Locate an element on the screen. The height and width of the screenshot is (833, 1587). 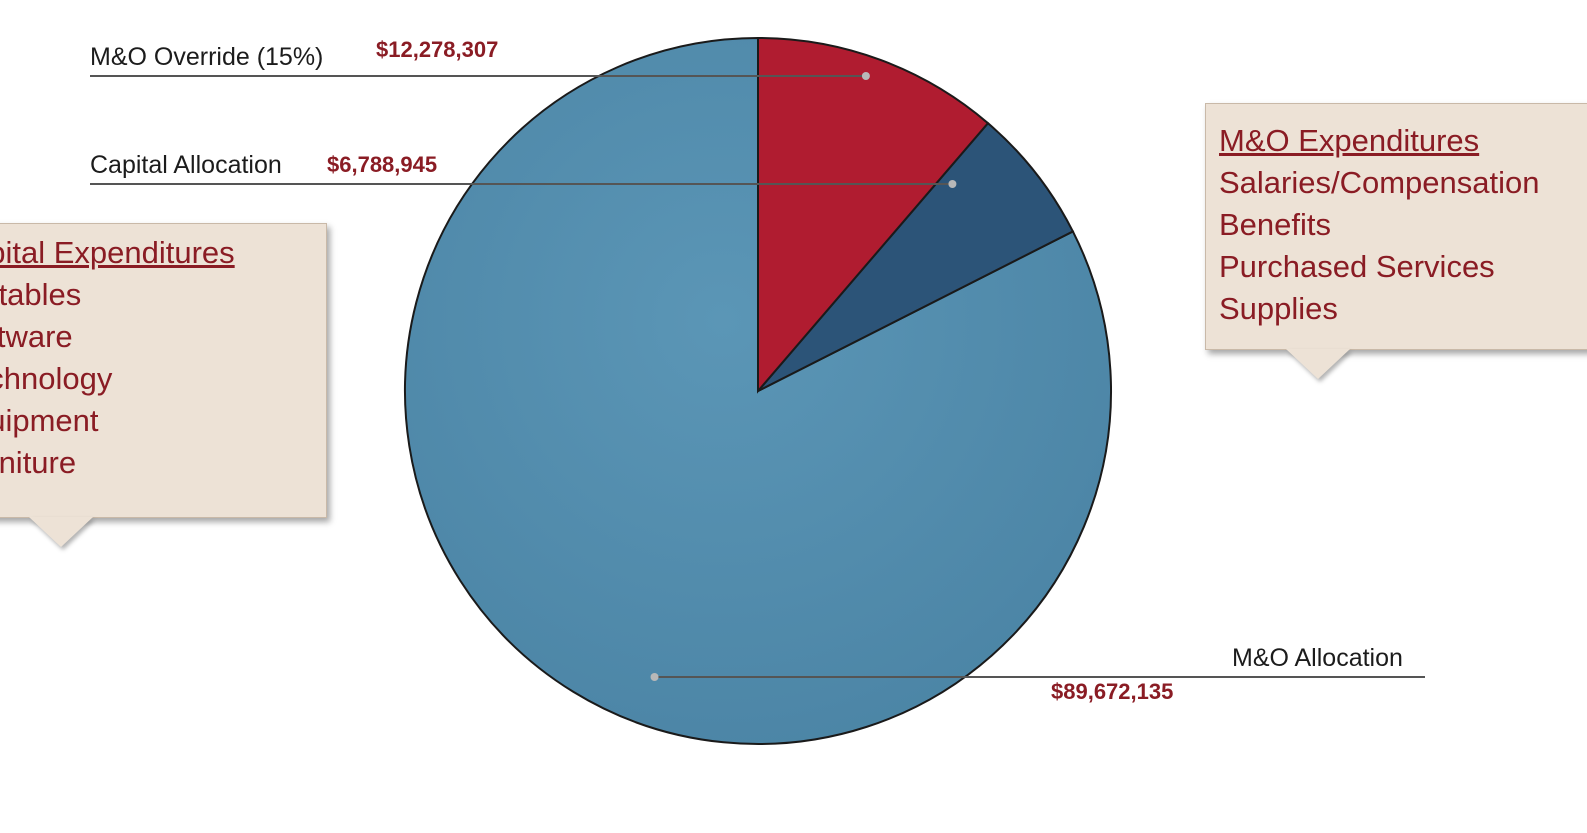
list-item: quipment is located at coordinates (49, 420).